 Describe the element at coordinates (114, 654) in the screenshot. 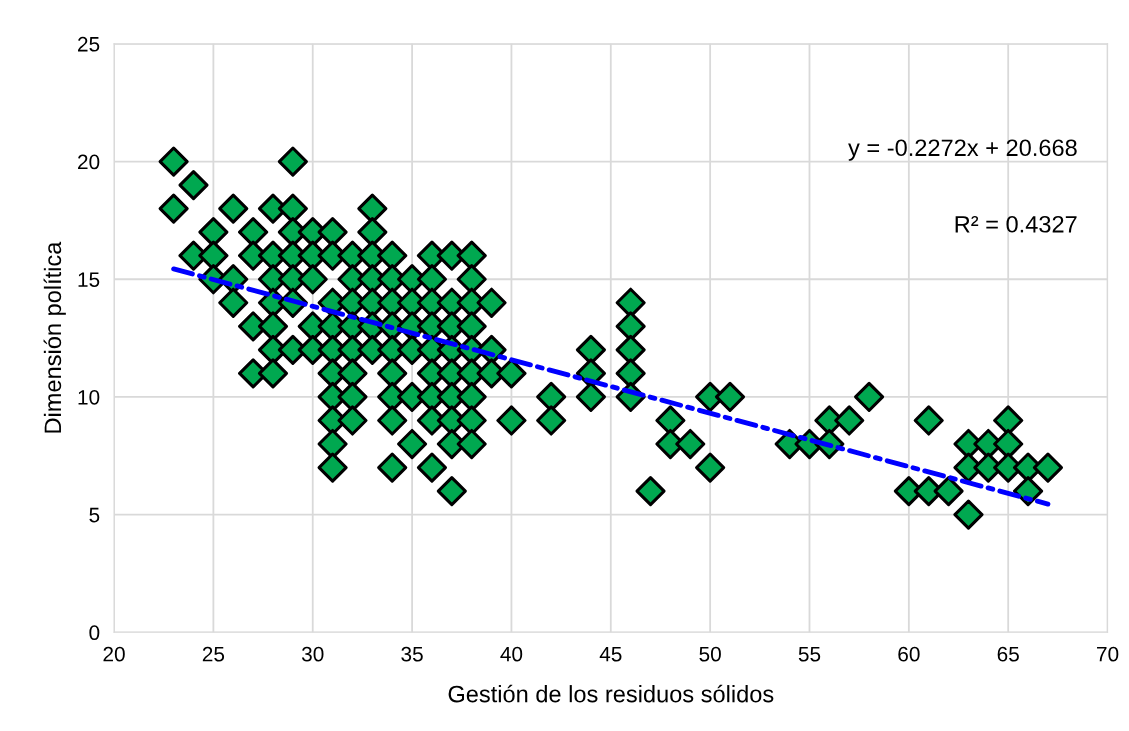

I see `x-tick-label: 20` at that location.